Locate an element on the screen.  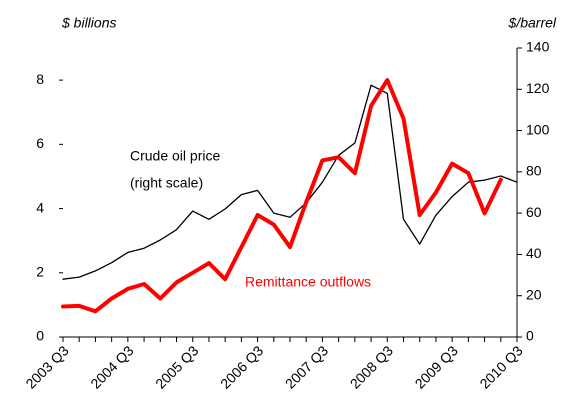
y2-tick-label: 40 is located at coordinates (534, 253).